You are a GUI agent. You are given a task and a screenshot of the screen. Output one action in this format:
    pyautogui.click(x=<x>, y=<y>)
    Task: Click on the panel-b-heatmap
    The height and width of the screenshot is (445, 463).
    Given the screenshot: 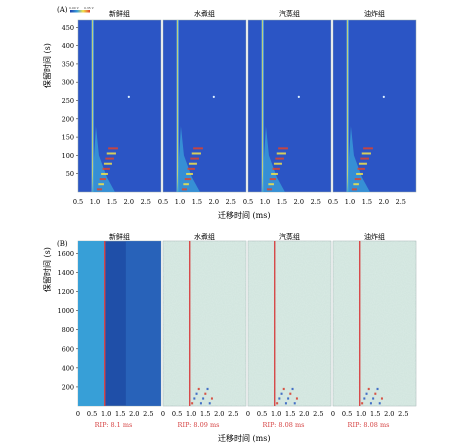 What is the action you would take?
    pyautogui.click(x=204, y=323)
    